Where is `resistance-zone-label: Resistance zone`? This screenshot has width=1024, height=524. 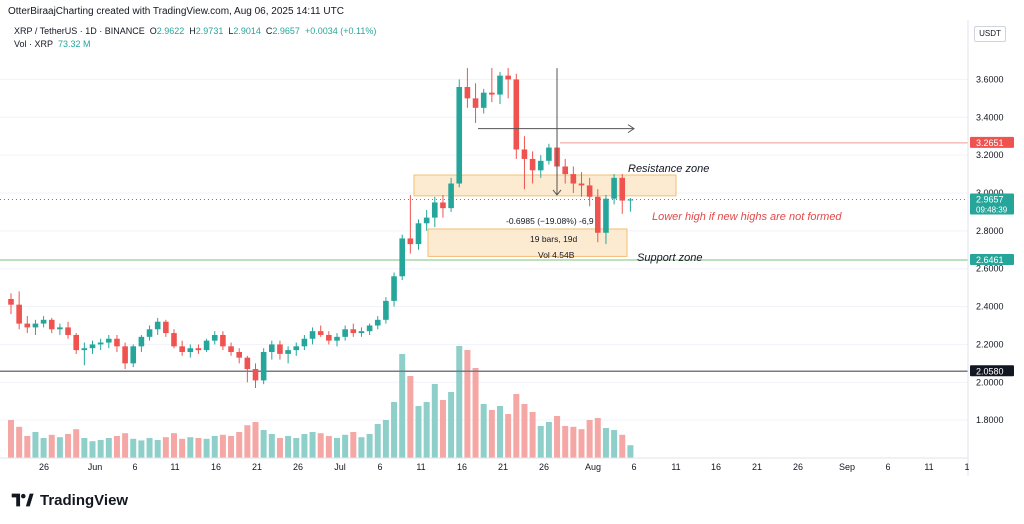 resistance-zone-label: Resistance zone is located at coordinates (668, 169).